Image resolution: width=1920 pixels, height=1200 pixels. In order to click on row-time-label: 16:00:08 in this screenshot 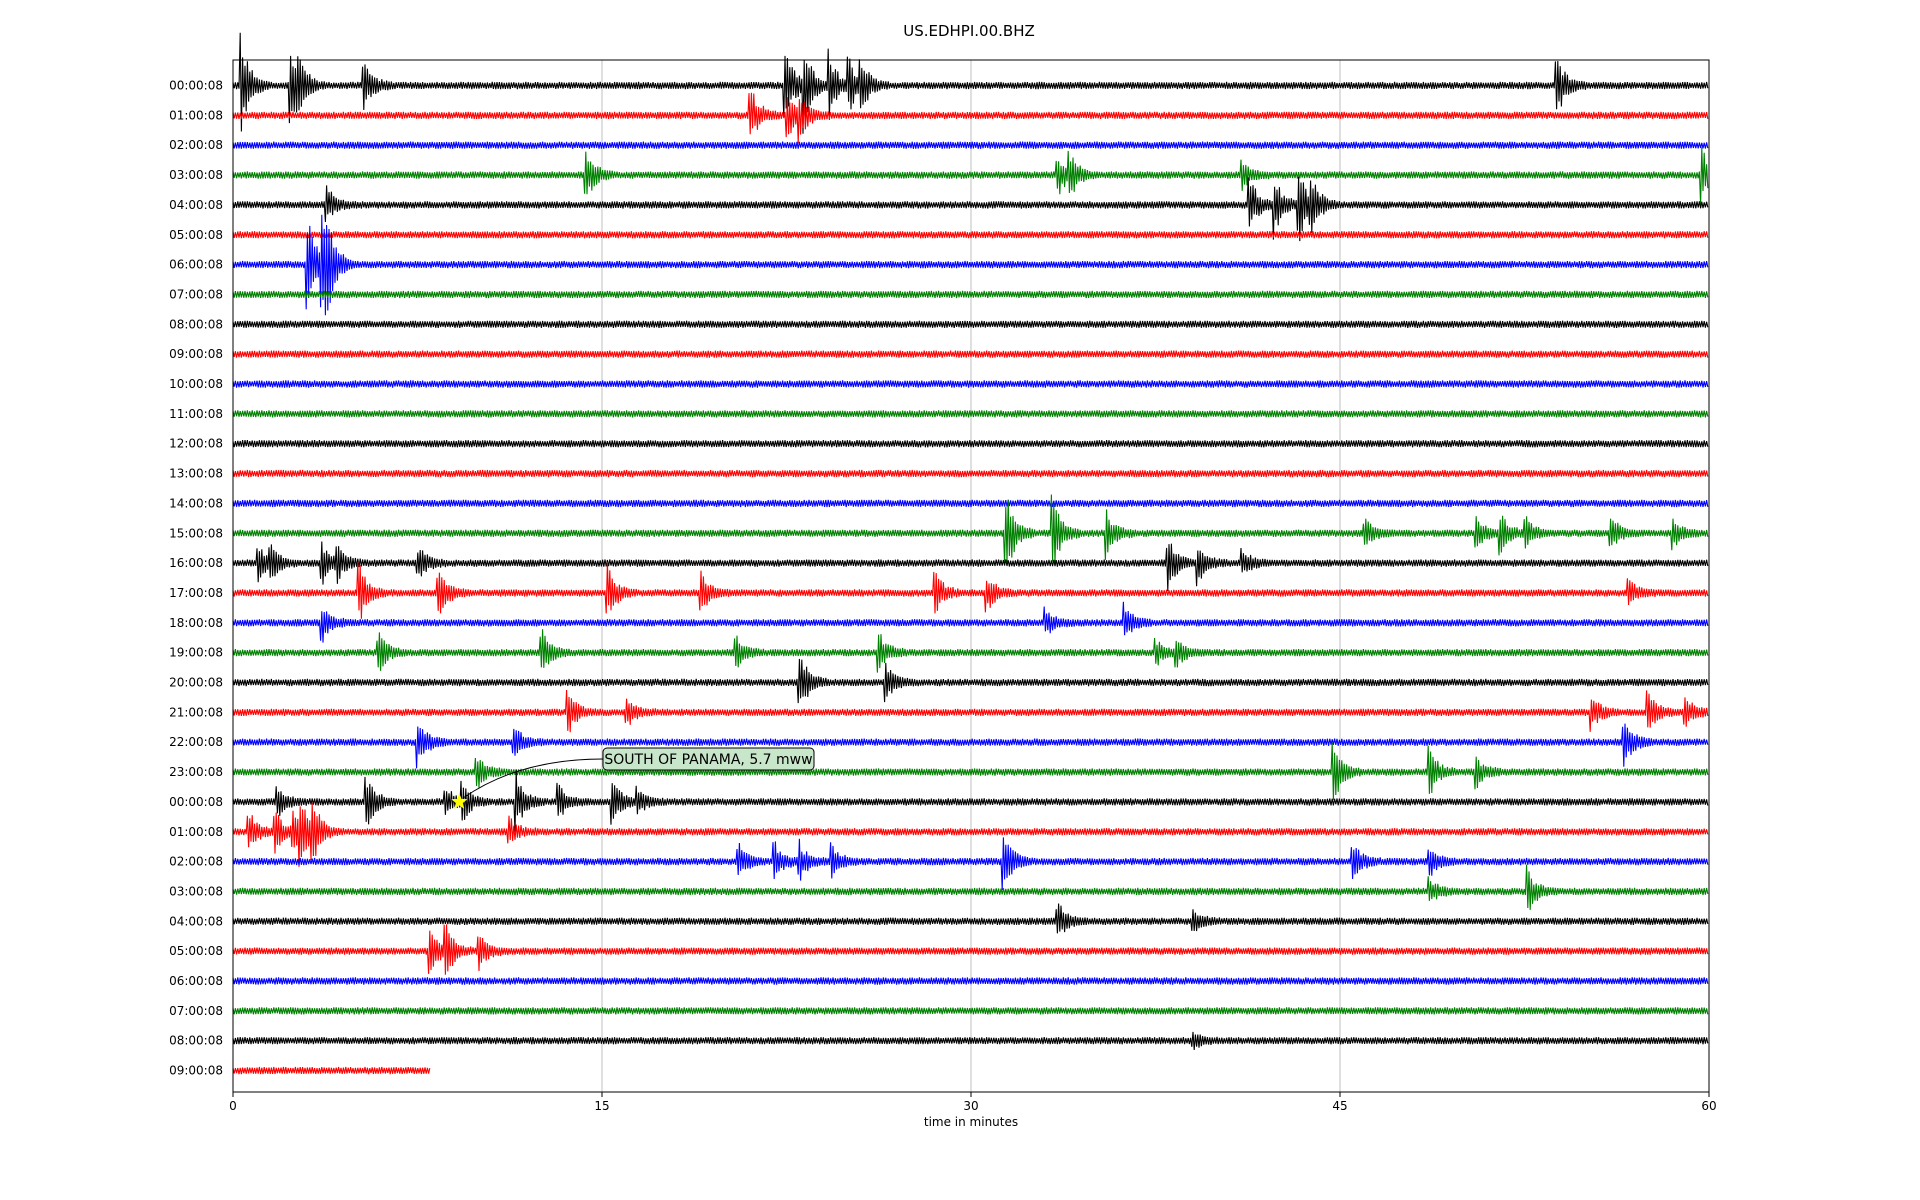, I will do `click(196, 563)`.